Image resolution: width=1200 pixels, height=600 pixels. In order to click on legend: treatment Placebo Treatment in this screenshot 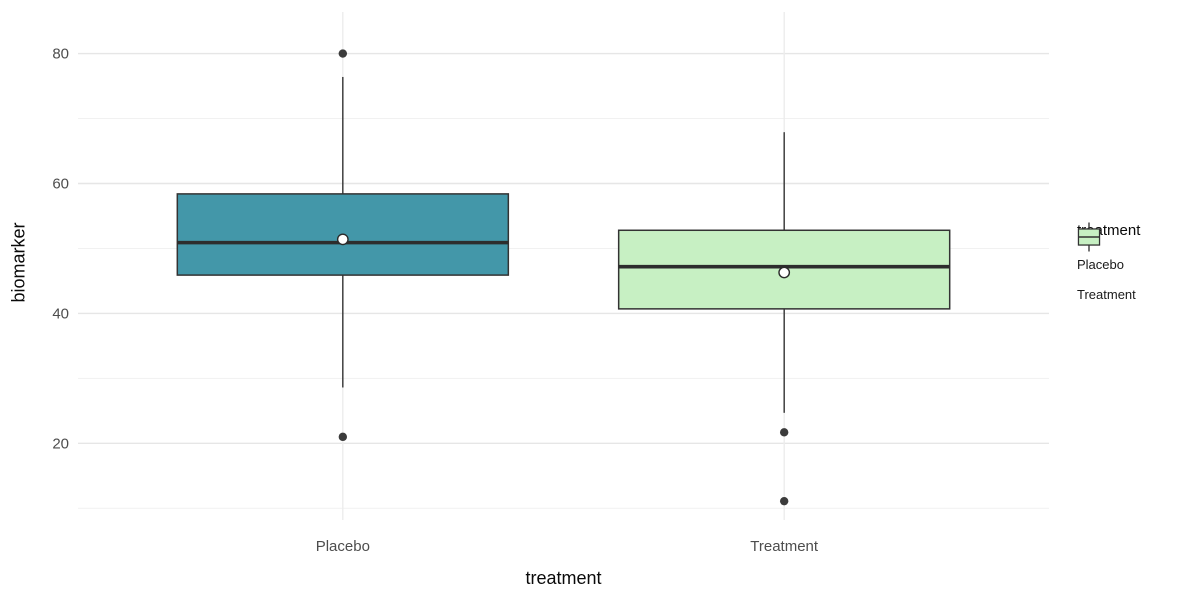, I will do `click(1108, 265)`.